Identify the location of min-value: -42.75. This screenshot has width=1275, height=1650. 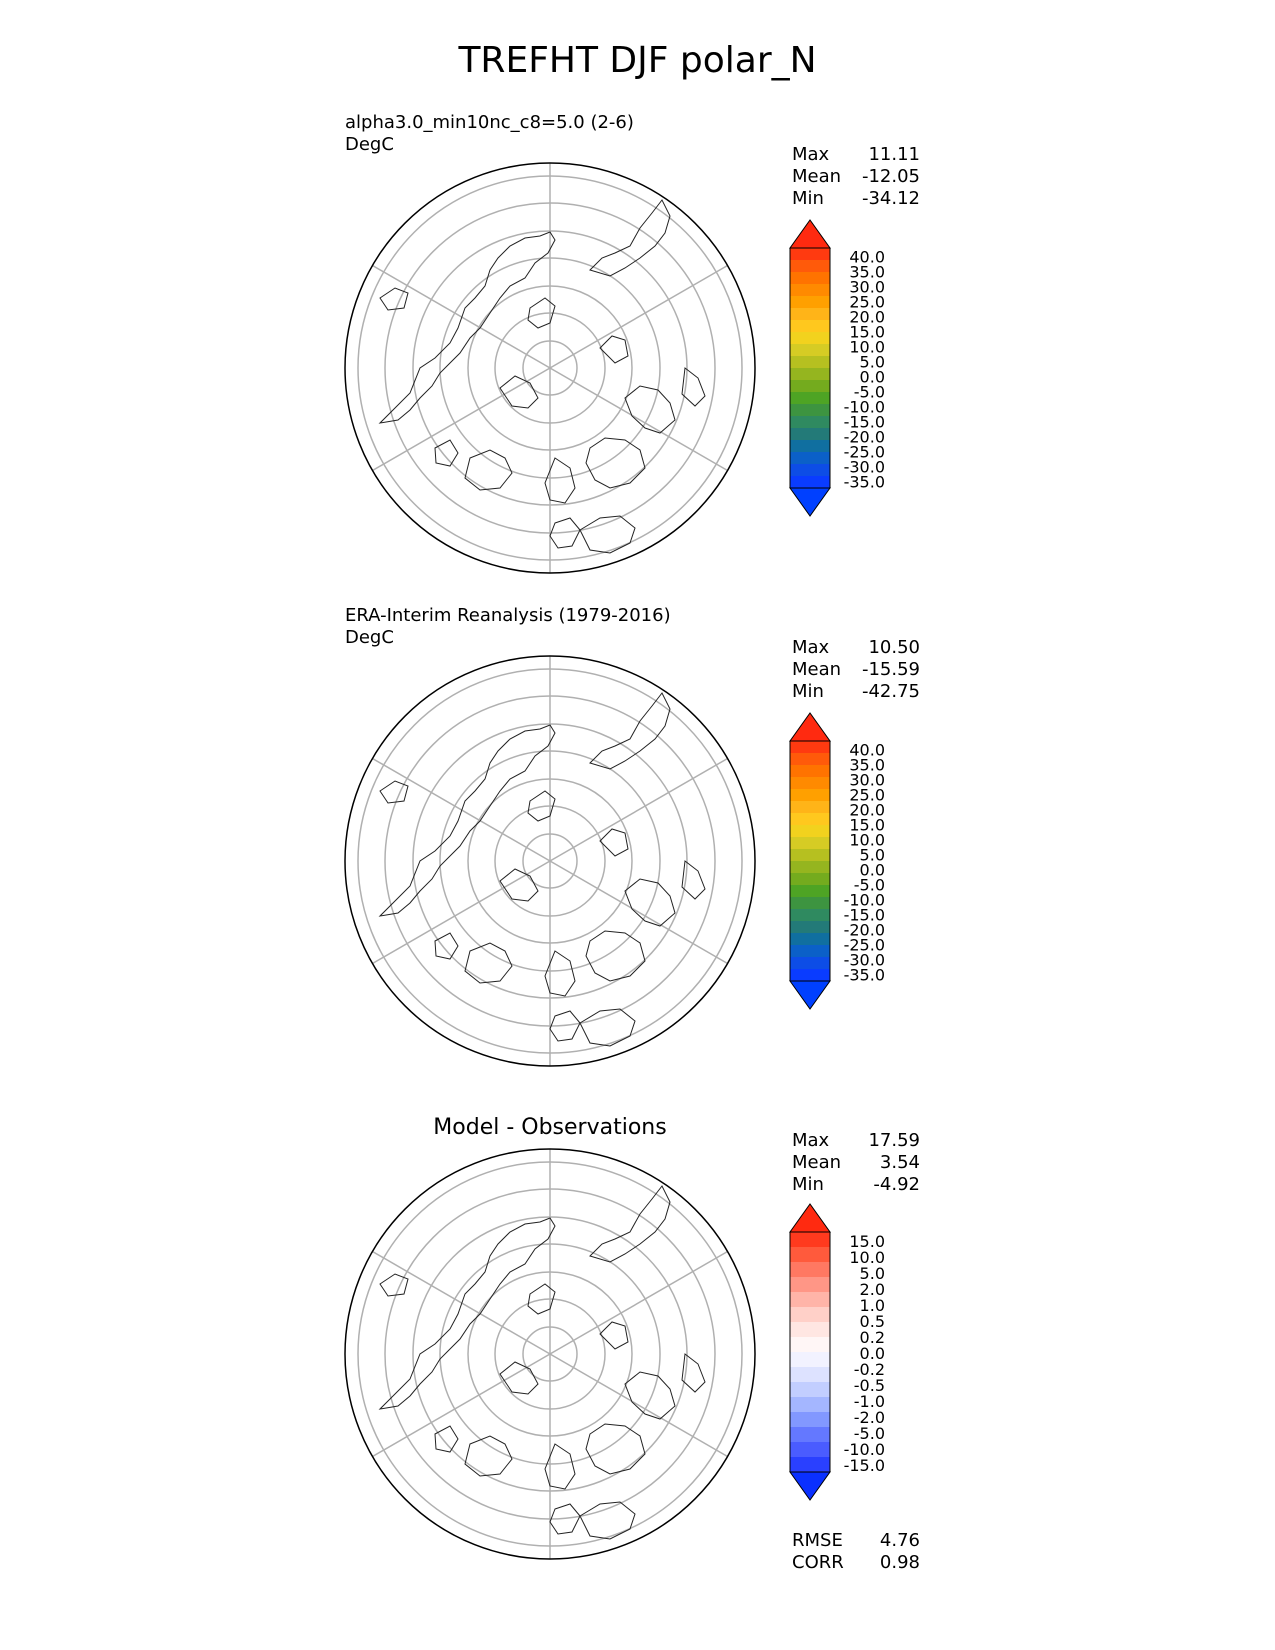
(890, 691).